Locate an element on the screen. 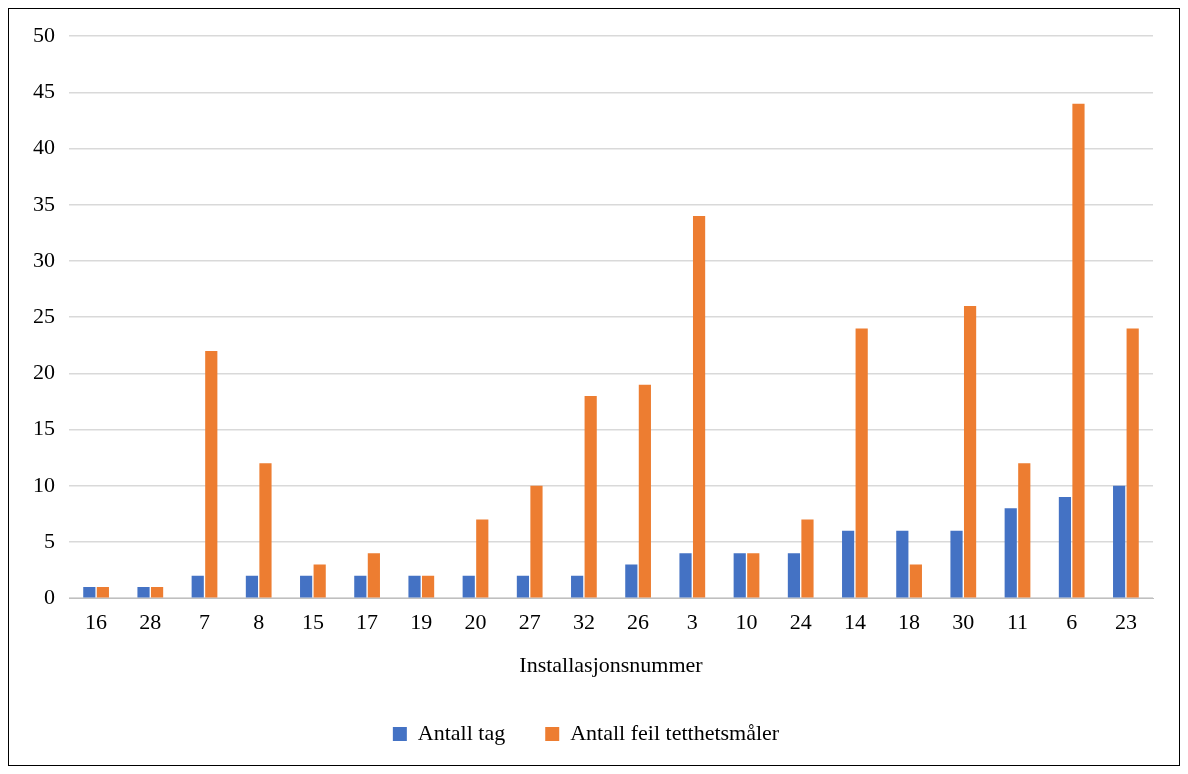 The image size is (1188, 774). x-tick-label: 26 is located at coordinates (638, 622).